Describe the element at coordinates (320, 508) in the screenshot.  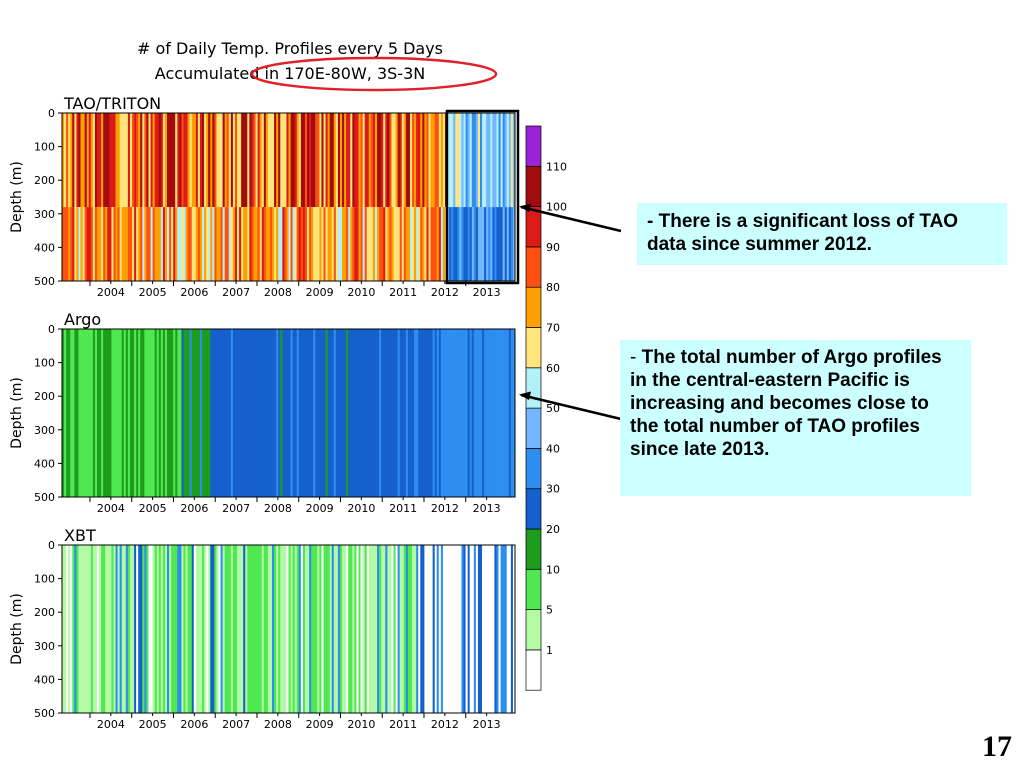
I see `x-tick-label: 2009` at that location.